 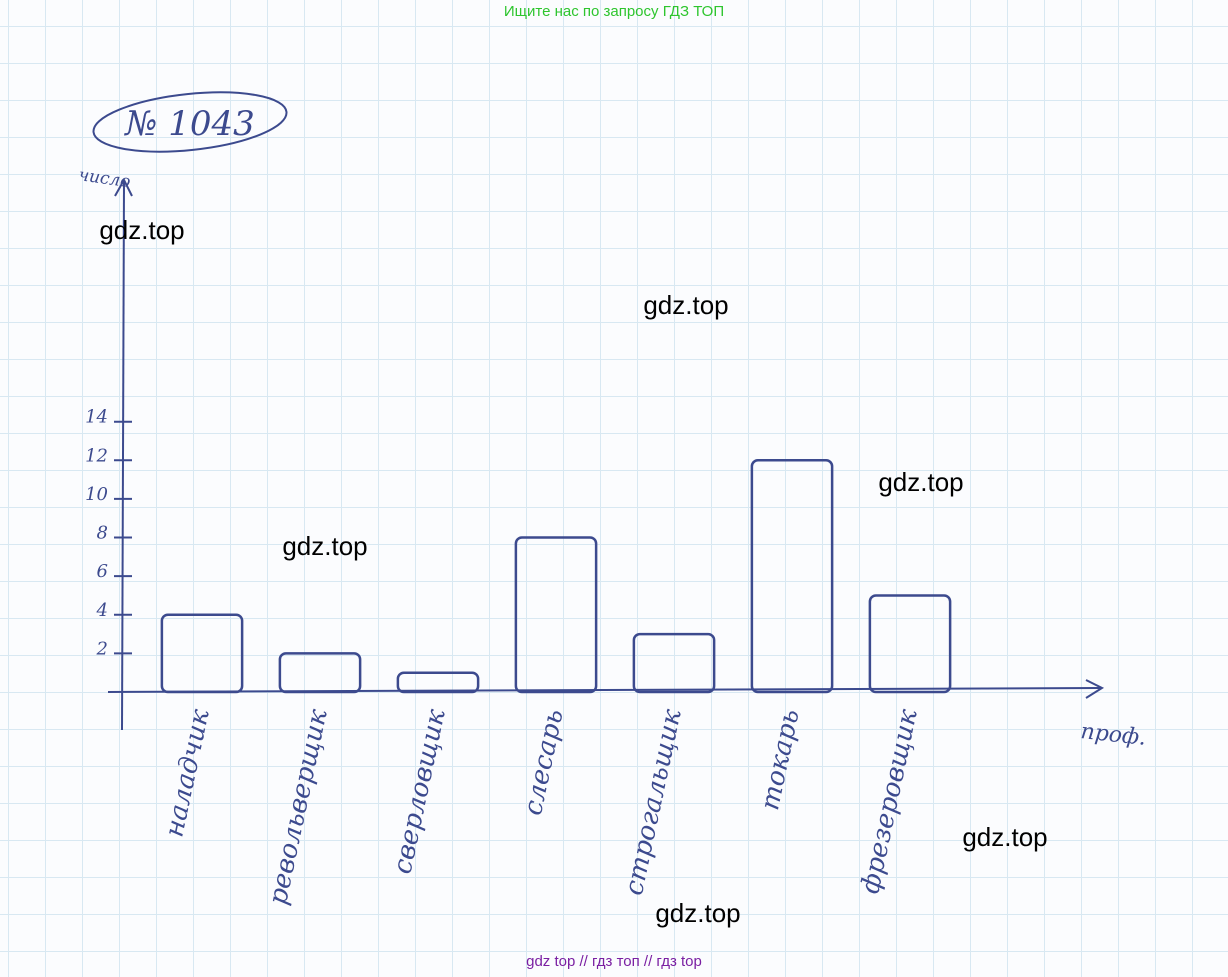 What do you see at coordinates (653, 802) in the screenshot?
I see `x-tick-label: строгальщик` at bounding box center [653, 802].